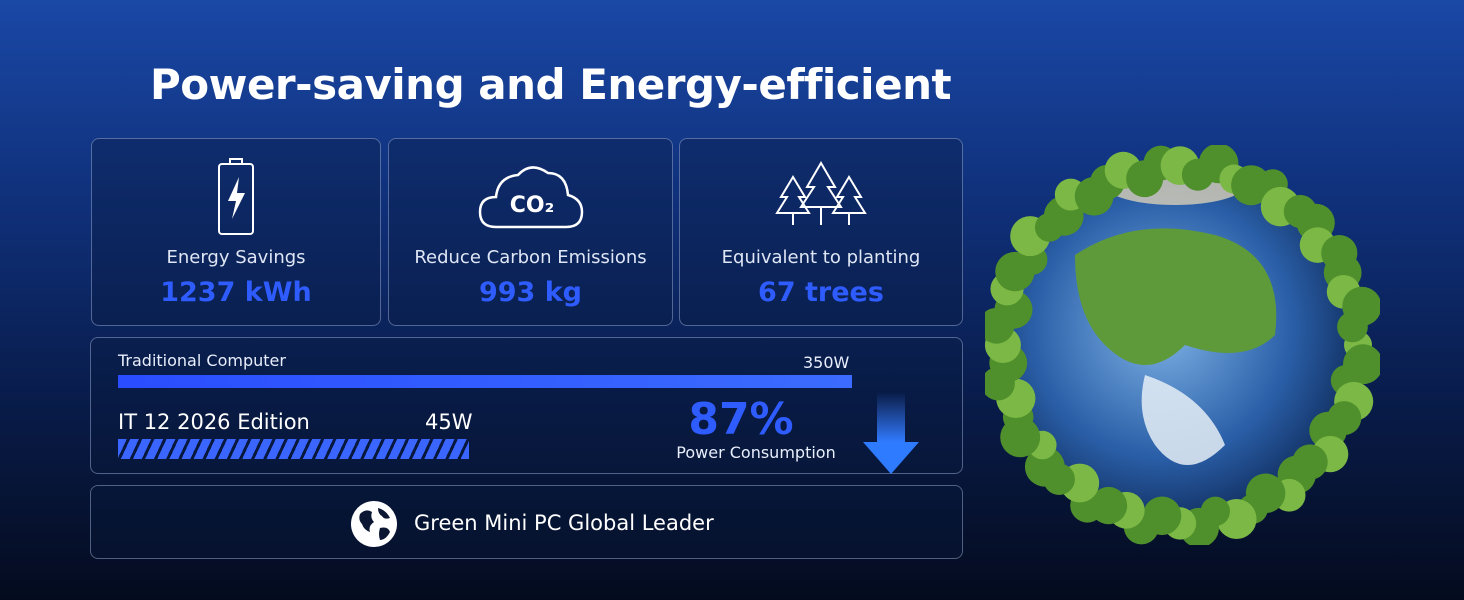  I want to click on stat-card: Energy Savings 1237 kWh, so click(236, 232).